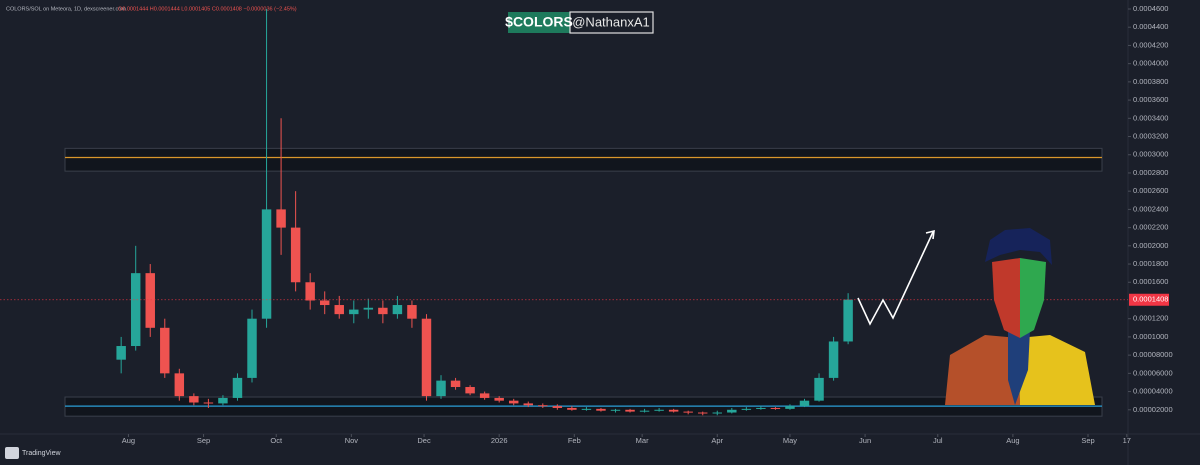 The height and width of the screenshot is (465, 1200). Describe the element at coordinates (1150, 245) in the screenshot. I see `y-tick-label: 0.0002000` at that location.